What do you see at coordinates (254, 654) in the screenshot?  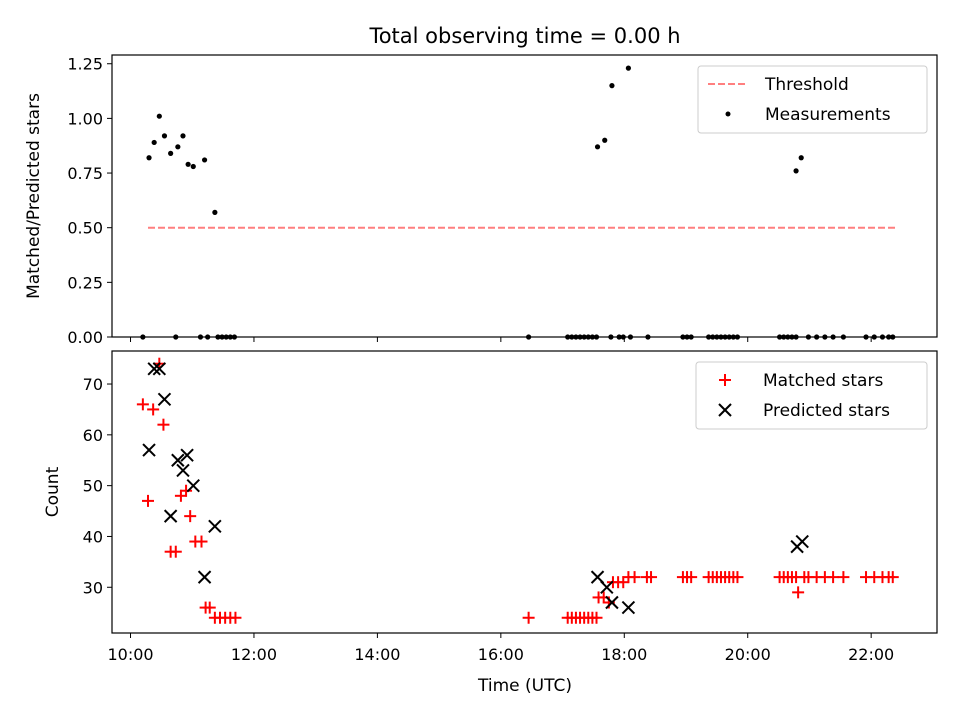 I see `x-tick-label: 12:00` at bounding box center [254, 654].